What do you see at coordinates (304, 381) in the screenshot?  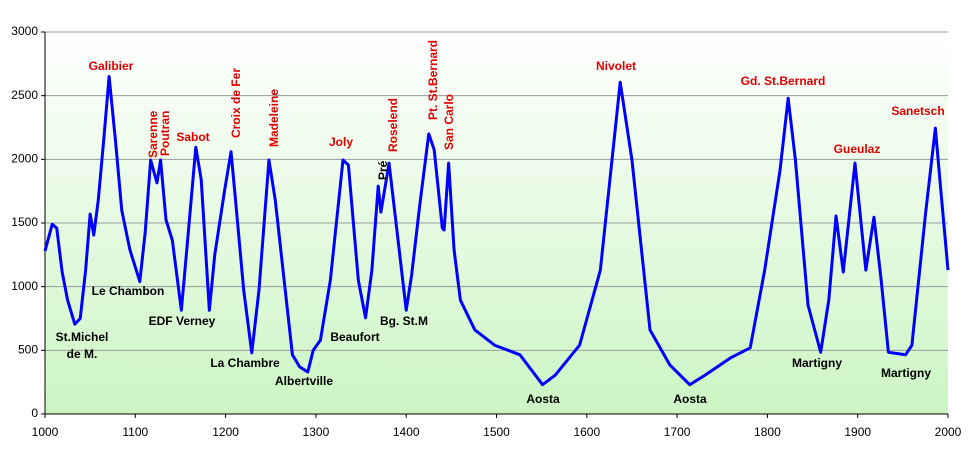 I see `annotation: Albertville` at bounding box center [304, 381].